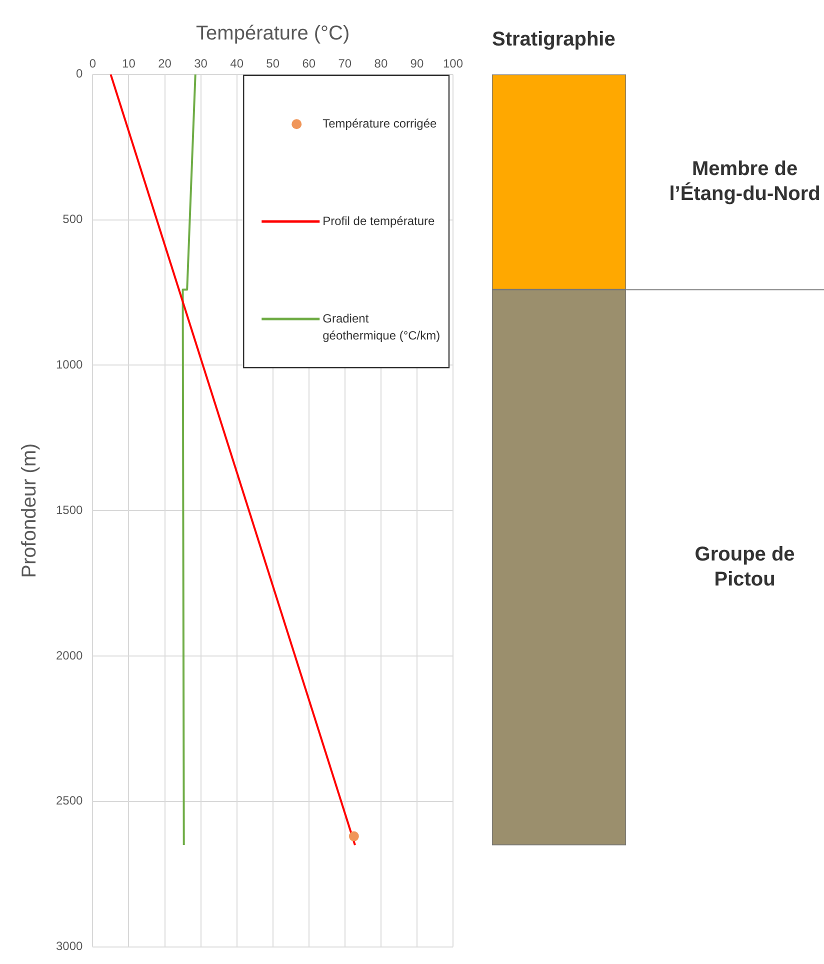 This screenshot has height=964, width=824. What do you see at coordinates (165, 63) in the screenshot?
I see `x-tick-label: 20` at bounding box center [165, 63].